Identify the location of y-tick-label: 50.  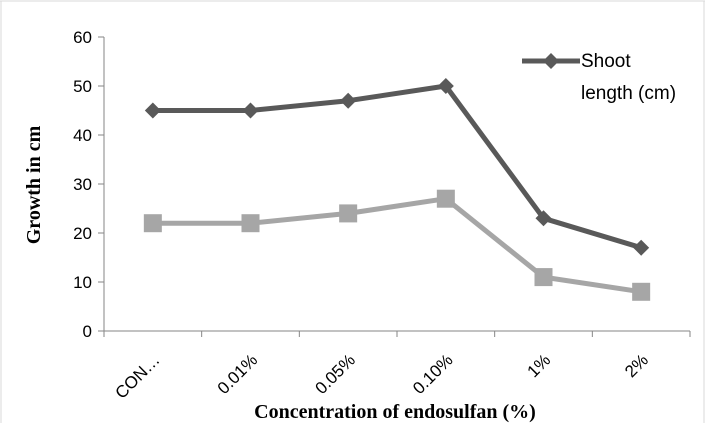
(82, 86).